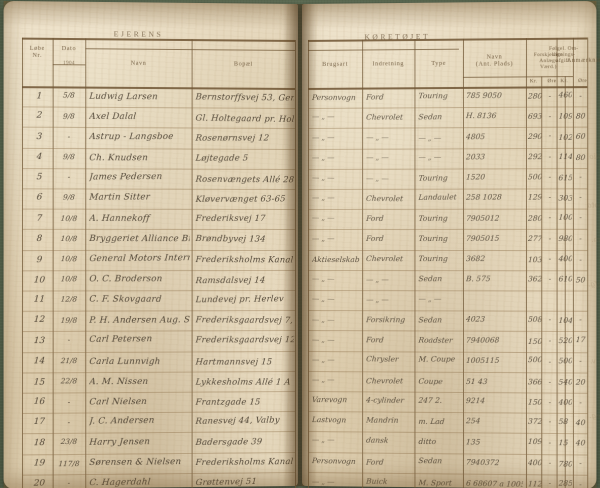 The width and height of the screenshot is (600, 488). I want to click on right-col-div-type, so click(415, 263).